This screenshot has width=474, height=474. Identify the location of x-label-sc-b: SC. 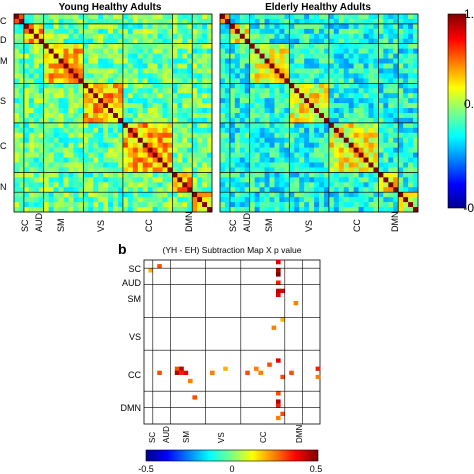
(152, 437).